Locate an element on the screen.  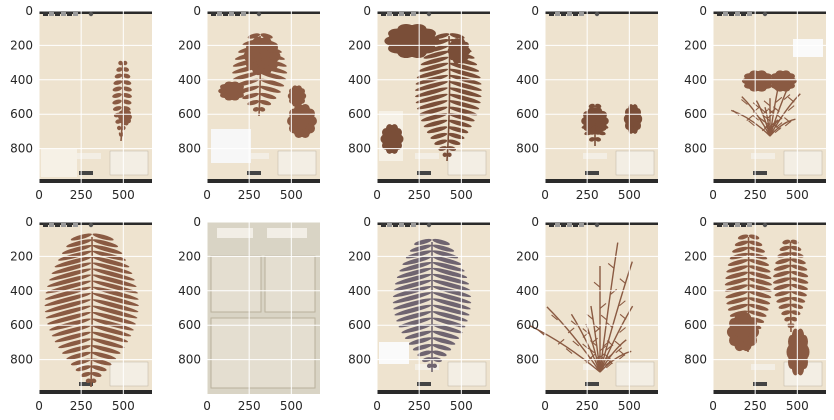
specimen-panel-10: 0 200 400 600 800 0 250 500 is located at coordinates (753, 315).